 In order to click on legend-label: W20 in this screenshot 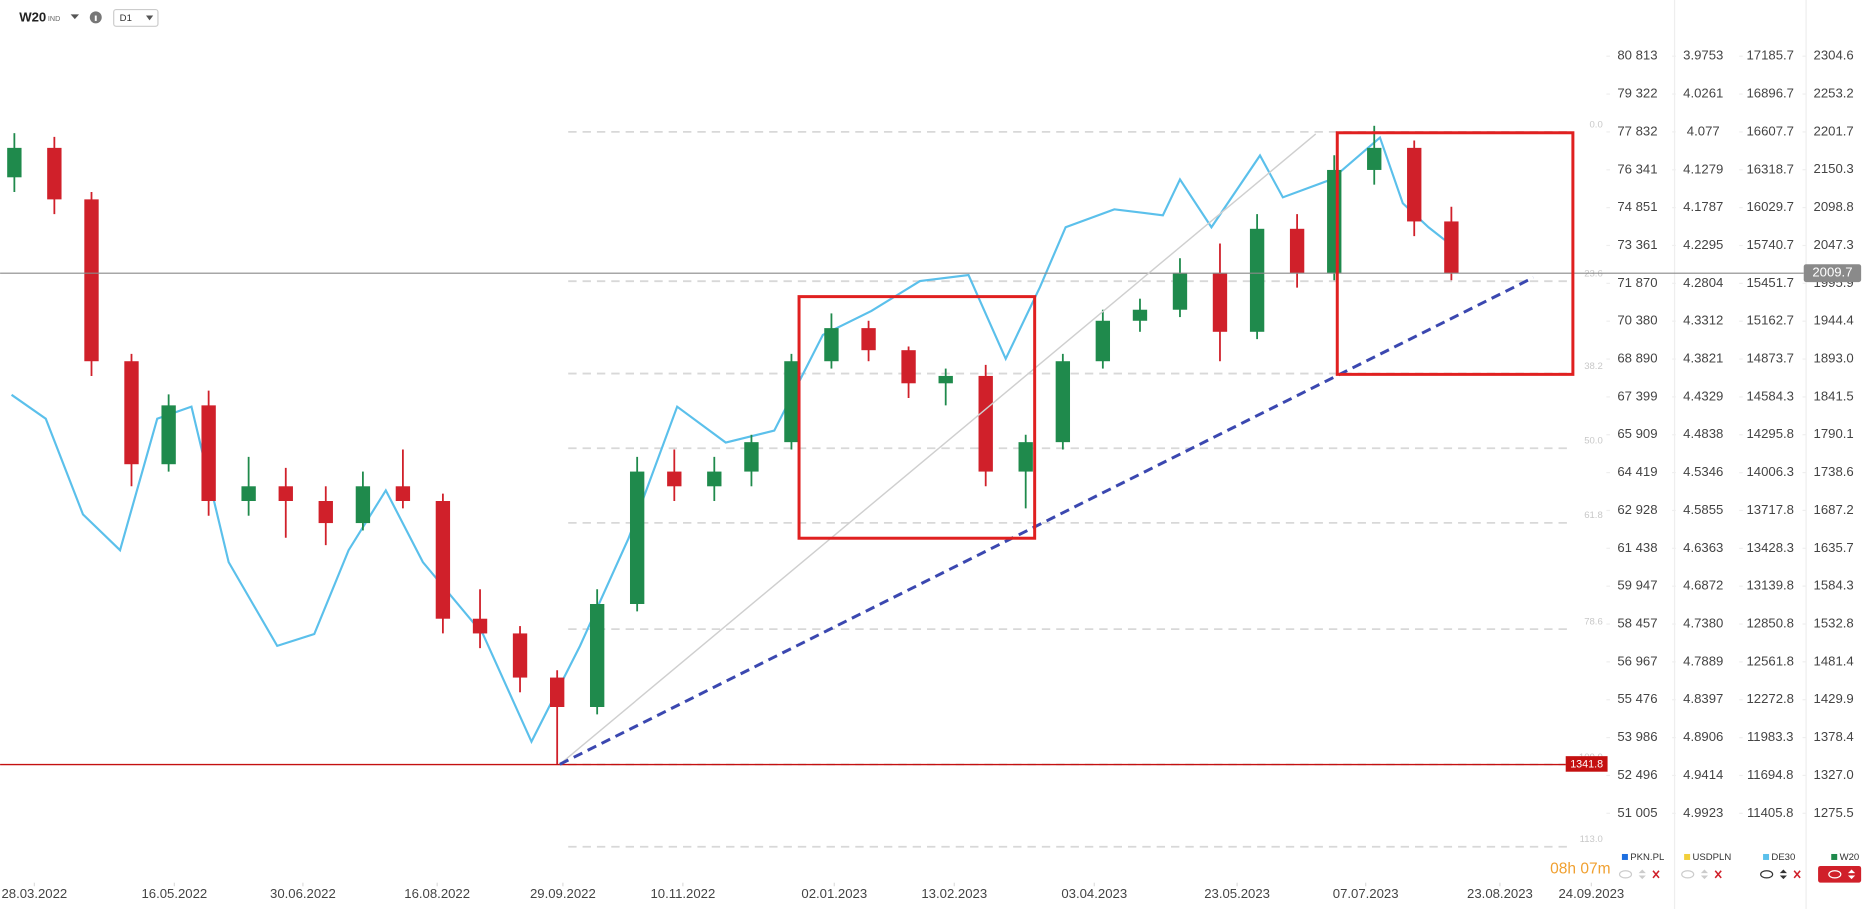, I will do `click(1850, 857)`.